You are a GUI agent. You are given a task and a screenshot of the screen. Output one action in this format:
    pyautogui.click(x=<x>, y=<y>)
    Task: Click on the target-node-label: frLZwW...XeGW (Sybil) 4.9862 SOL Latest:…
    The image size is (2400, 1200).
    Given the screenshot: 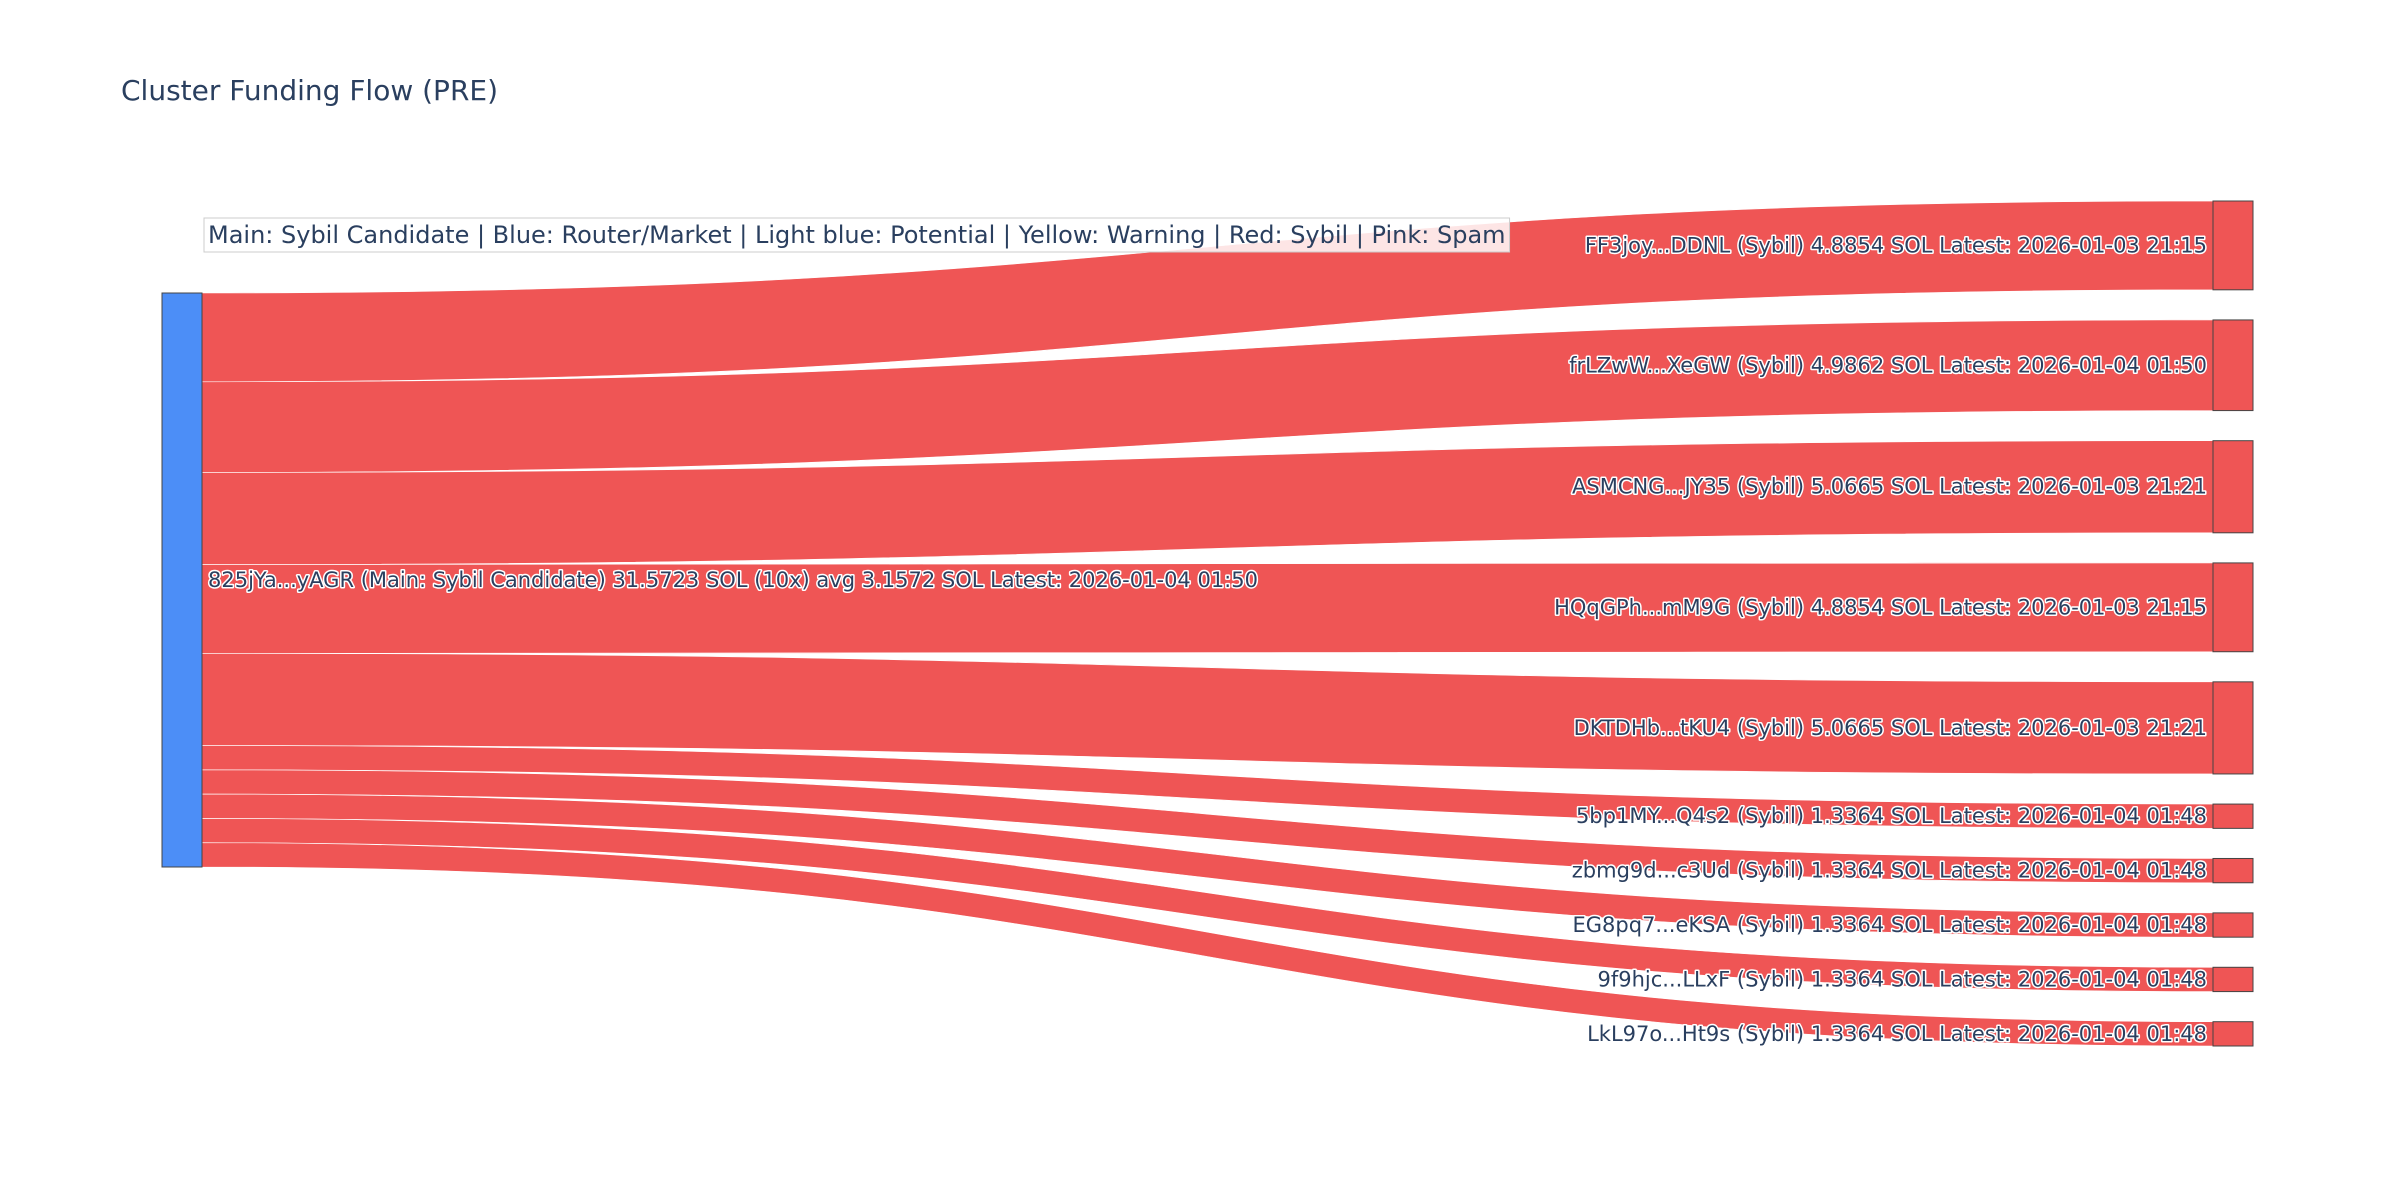 What is the action you would take?
    pyautogui.click(x=1888, y=365)
    